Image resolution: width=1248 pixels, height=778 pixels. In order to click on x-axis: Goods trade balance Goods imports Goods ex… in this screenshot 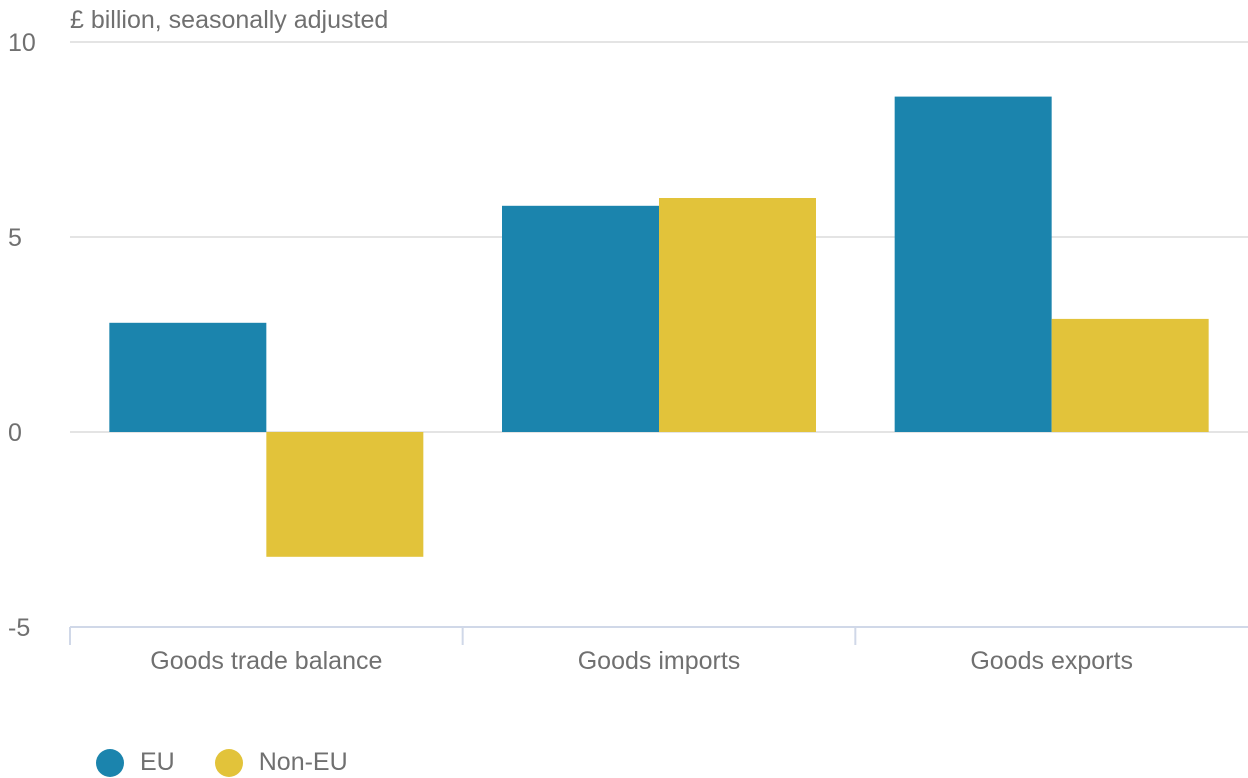, I will do `click(658, 650)`.